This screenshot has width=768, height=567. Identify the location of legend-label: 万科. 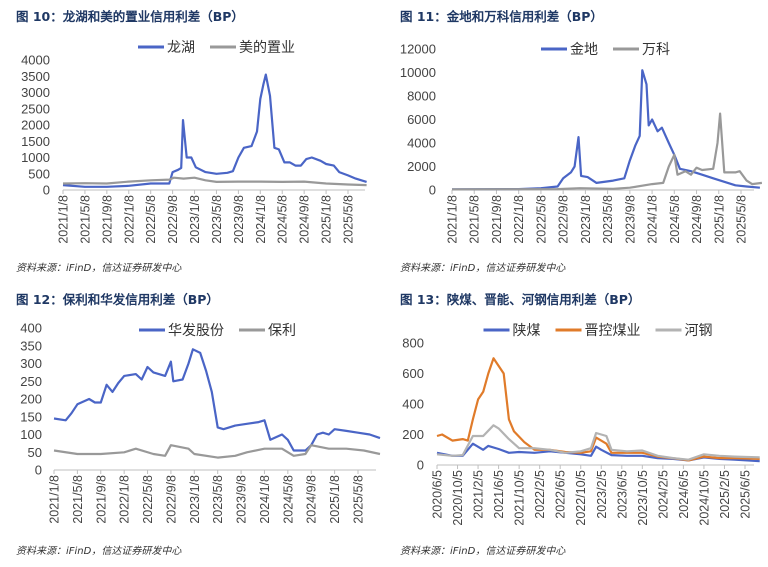
(656, 49).